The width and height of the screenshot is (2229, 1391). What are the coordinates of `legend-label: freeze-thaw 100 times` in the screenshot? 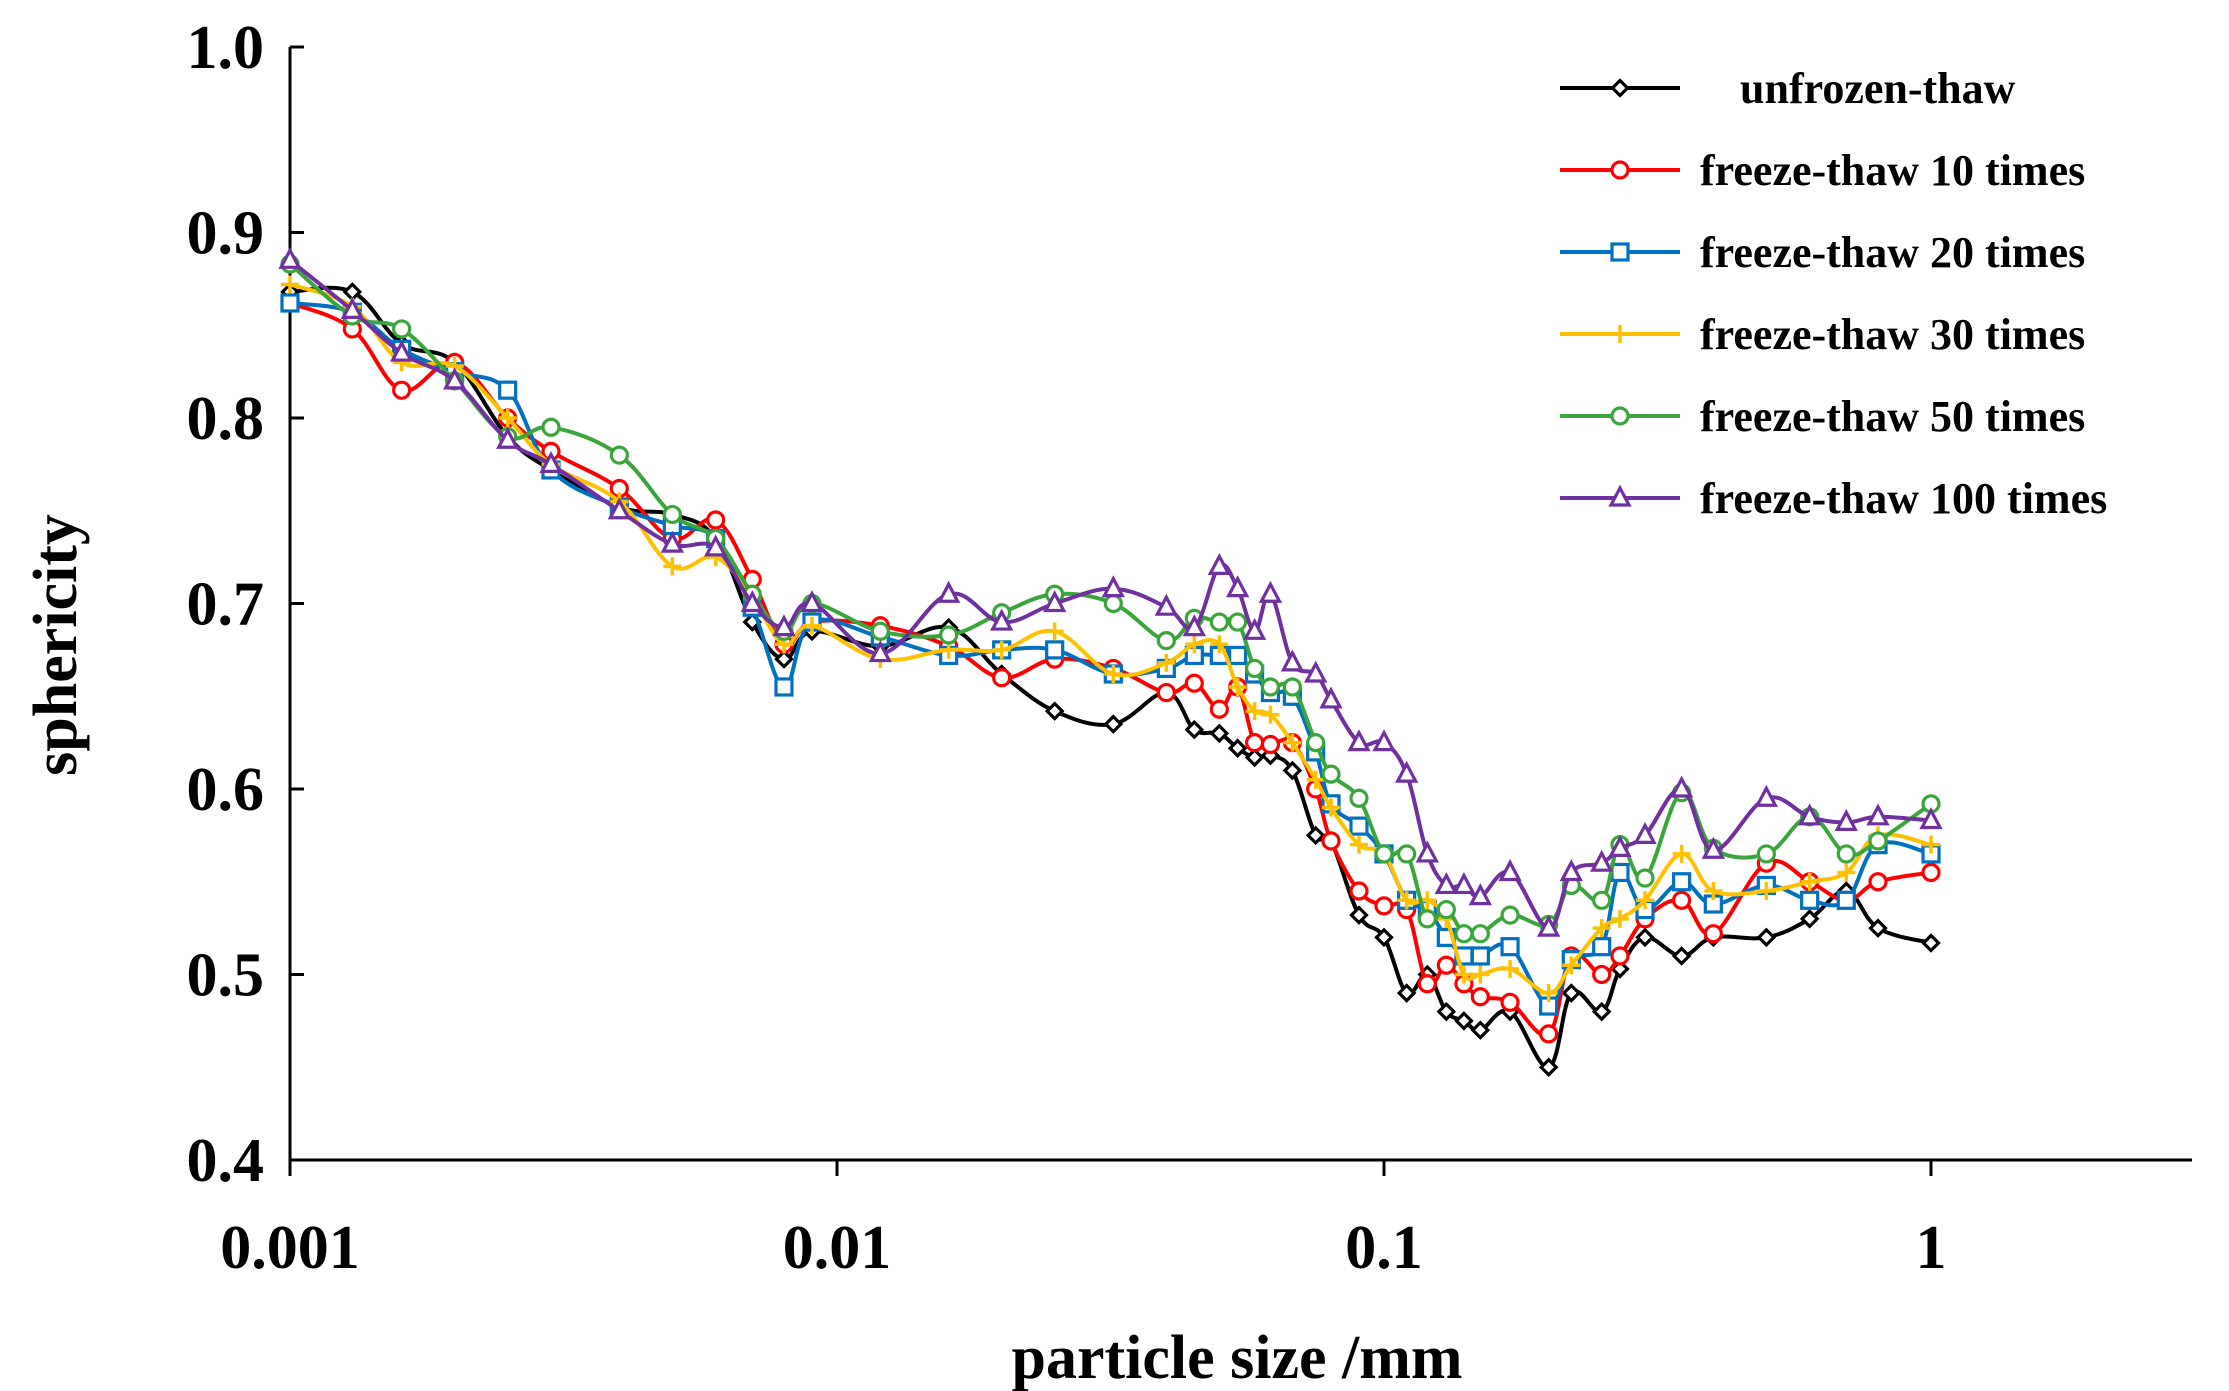 It's located at (1903, 498).